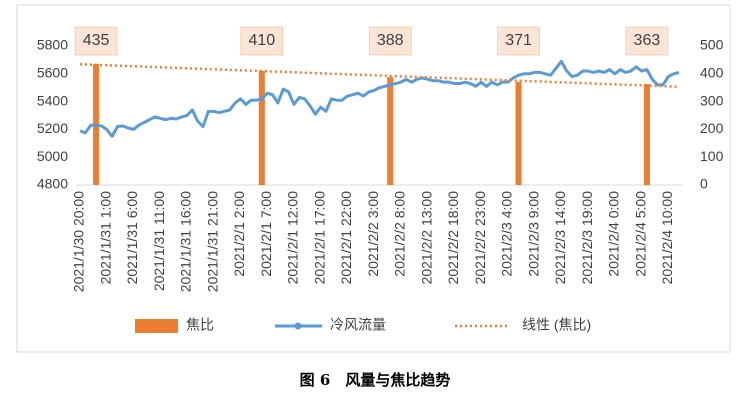 This screenshot has height=409, width=751. Describe the element at coordinates (186, 241) in the screenshot. I see `x-tick-label: 2021/1/31 16:00` at that location.